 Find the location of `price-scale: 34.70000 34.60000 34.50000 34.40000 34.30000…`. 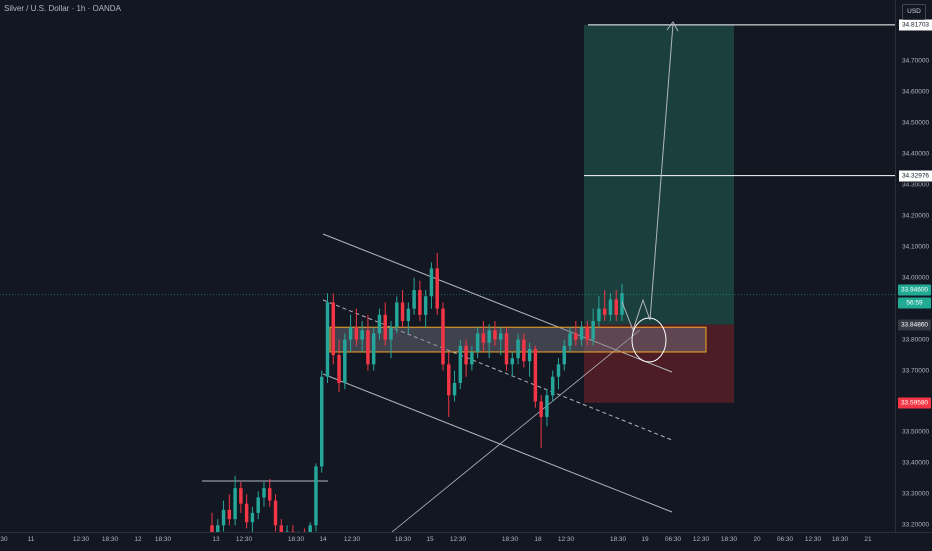

price-scale: 34.70000 34.60000 34.50000 34.40000 34.30000… is located at coordinates (913, 266).